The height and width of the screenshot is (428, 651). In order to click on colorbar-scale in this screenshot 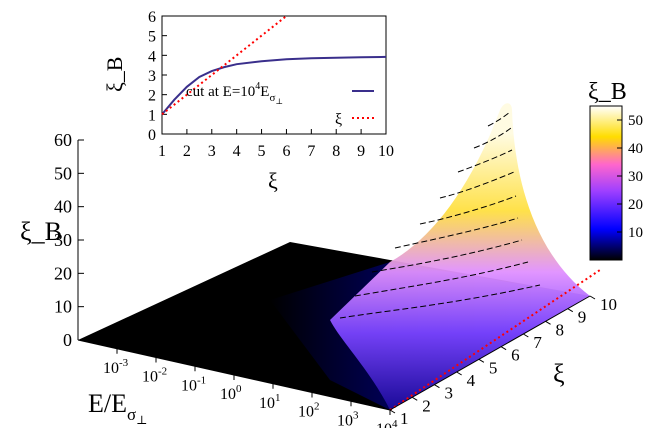, I will do `click(606, 183)`.